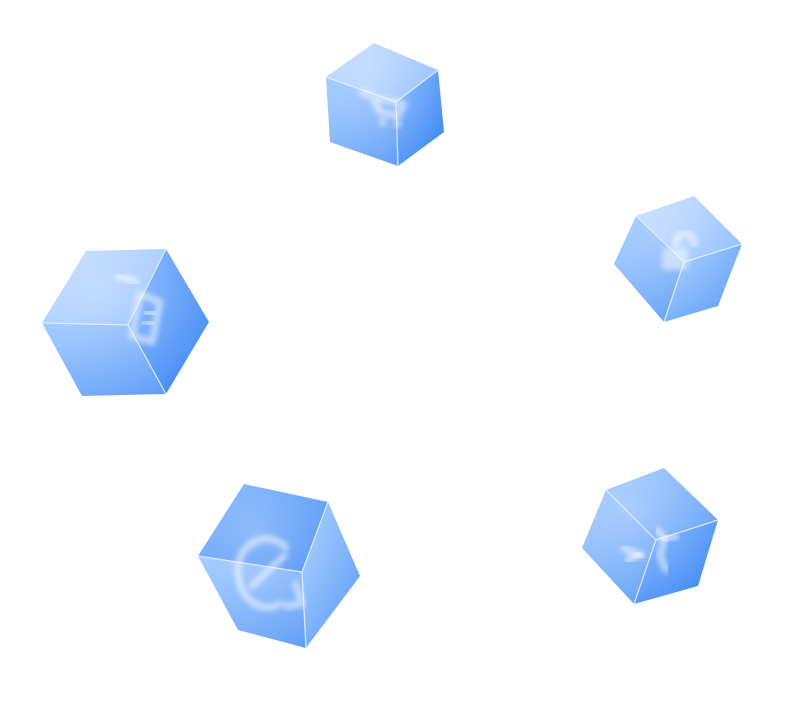 This screenshot has width=800, height=720. What do you see at coordinates (139, 307) in the screenshot?
I see `trash-icon` at bounding box center [139, 307].